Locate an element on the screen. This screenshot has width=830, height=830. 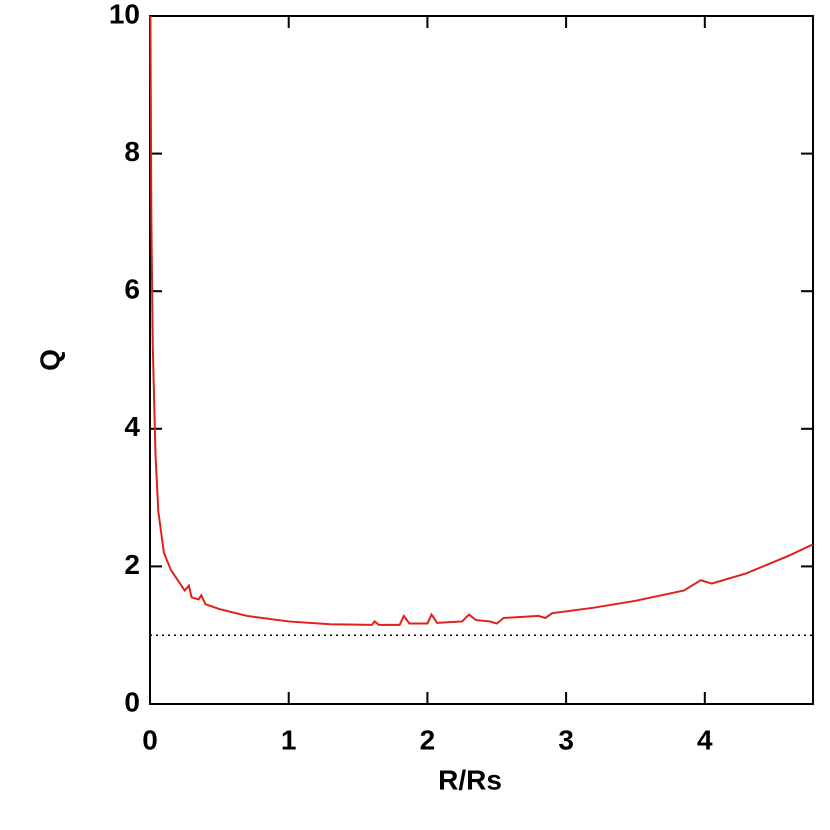
y-tick-label: 4 is located at coordinates (132, 426).